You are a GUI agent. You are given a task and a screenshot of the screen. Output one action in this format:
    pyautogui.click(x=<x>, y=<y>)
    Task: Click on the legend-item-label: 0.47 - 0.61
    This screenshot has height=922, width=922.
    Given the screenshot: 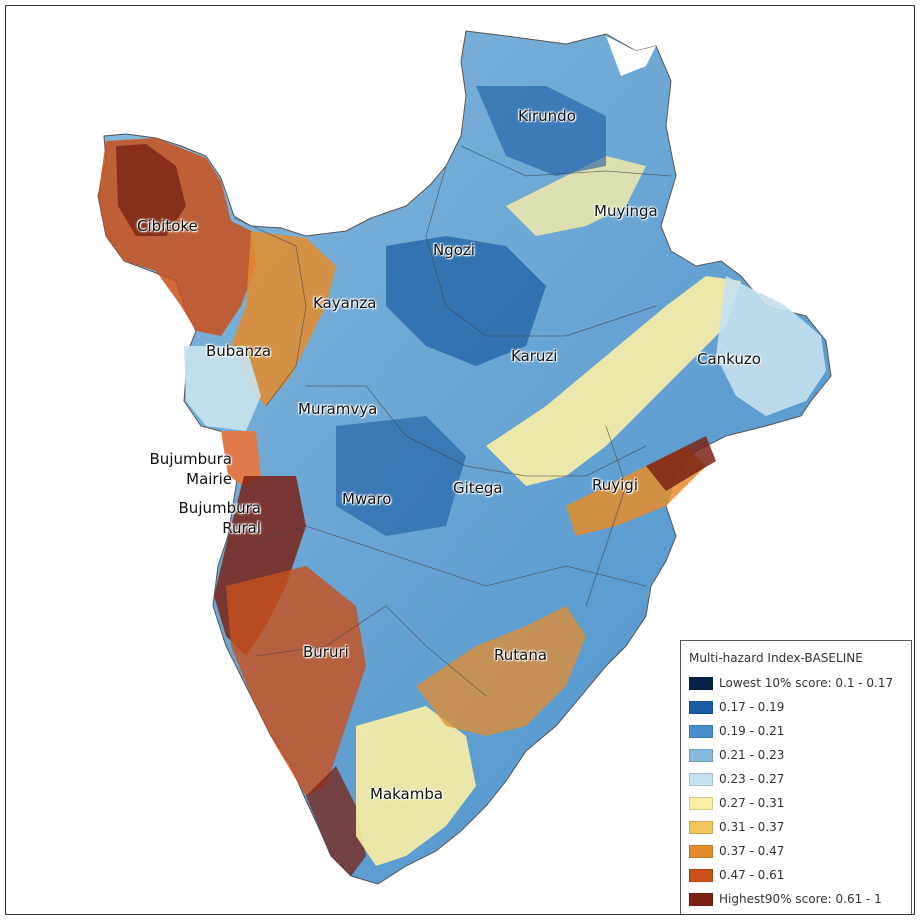 What is the action you would take?
    pyautogui.click(x=752, y=875)
    